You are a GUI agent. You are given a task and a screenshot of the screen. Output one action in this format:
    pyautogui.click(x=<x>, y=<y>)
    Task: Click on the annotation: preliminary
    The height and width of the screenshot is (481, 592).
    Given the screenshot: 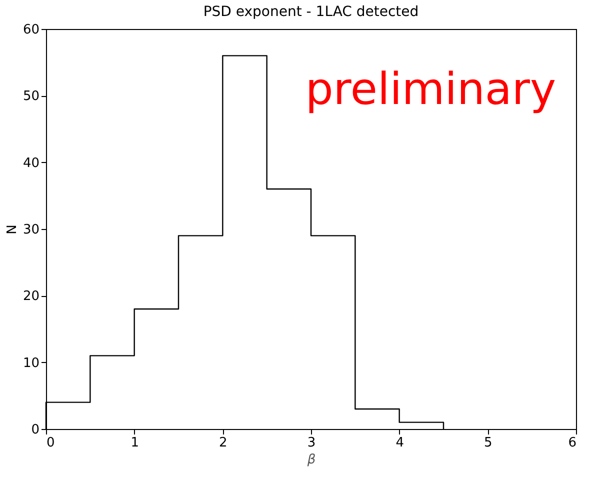 What is the action you would take?
    pyautogui.click(x=430, y=89)
    